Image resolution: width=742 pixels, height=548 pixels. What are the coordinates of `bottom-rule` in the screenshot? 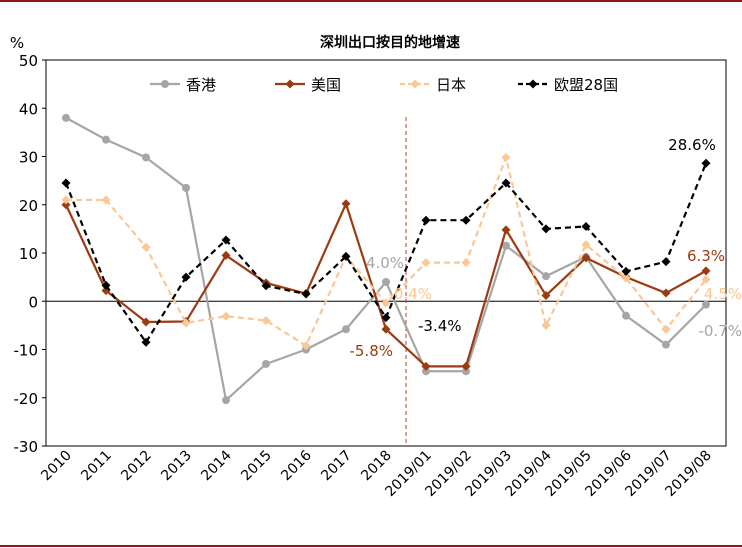 It's located at (371, 546).